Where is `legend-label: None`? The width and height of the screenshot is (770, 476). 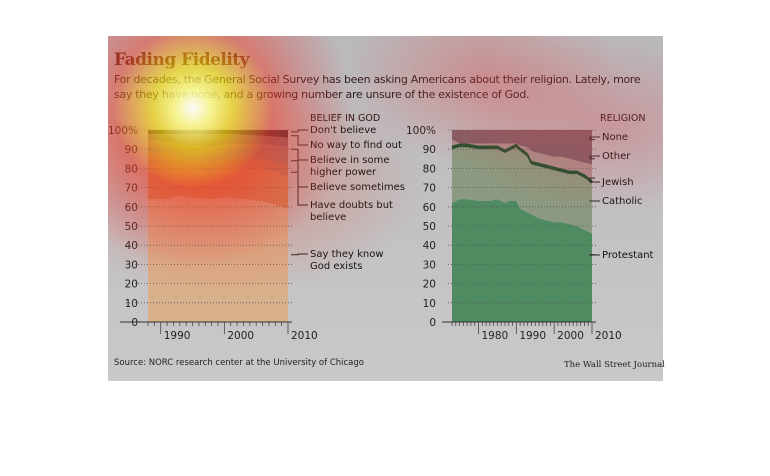 legend-label: None is located at coordinates (615, 137).